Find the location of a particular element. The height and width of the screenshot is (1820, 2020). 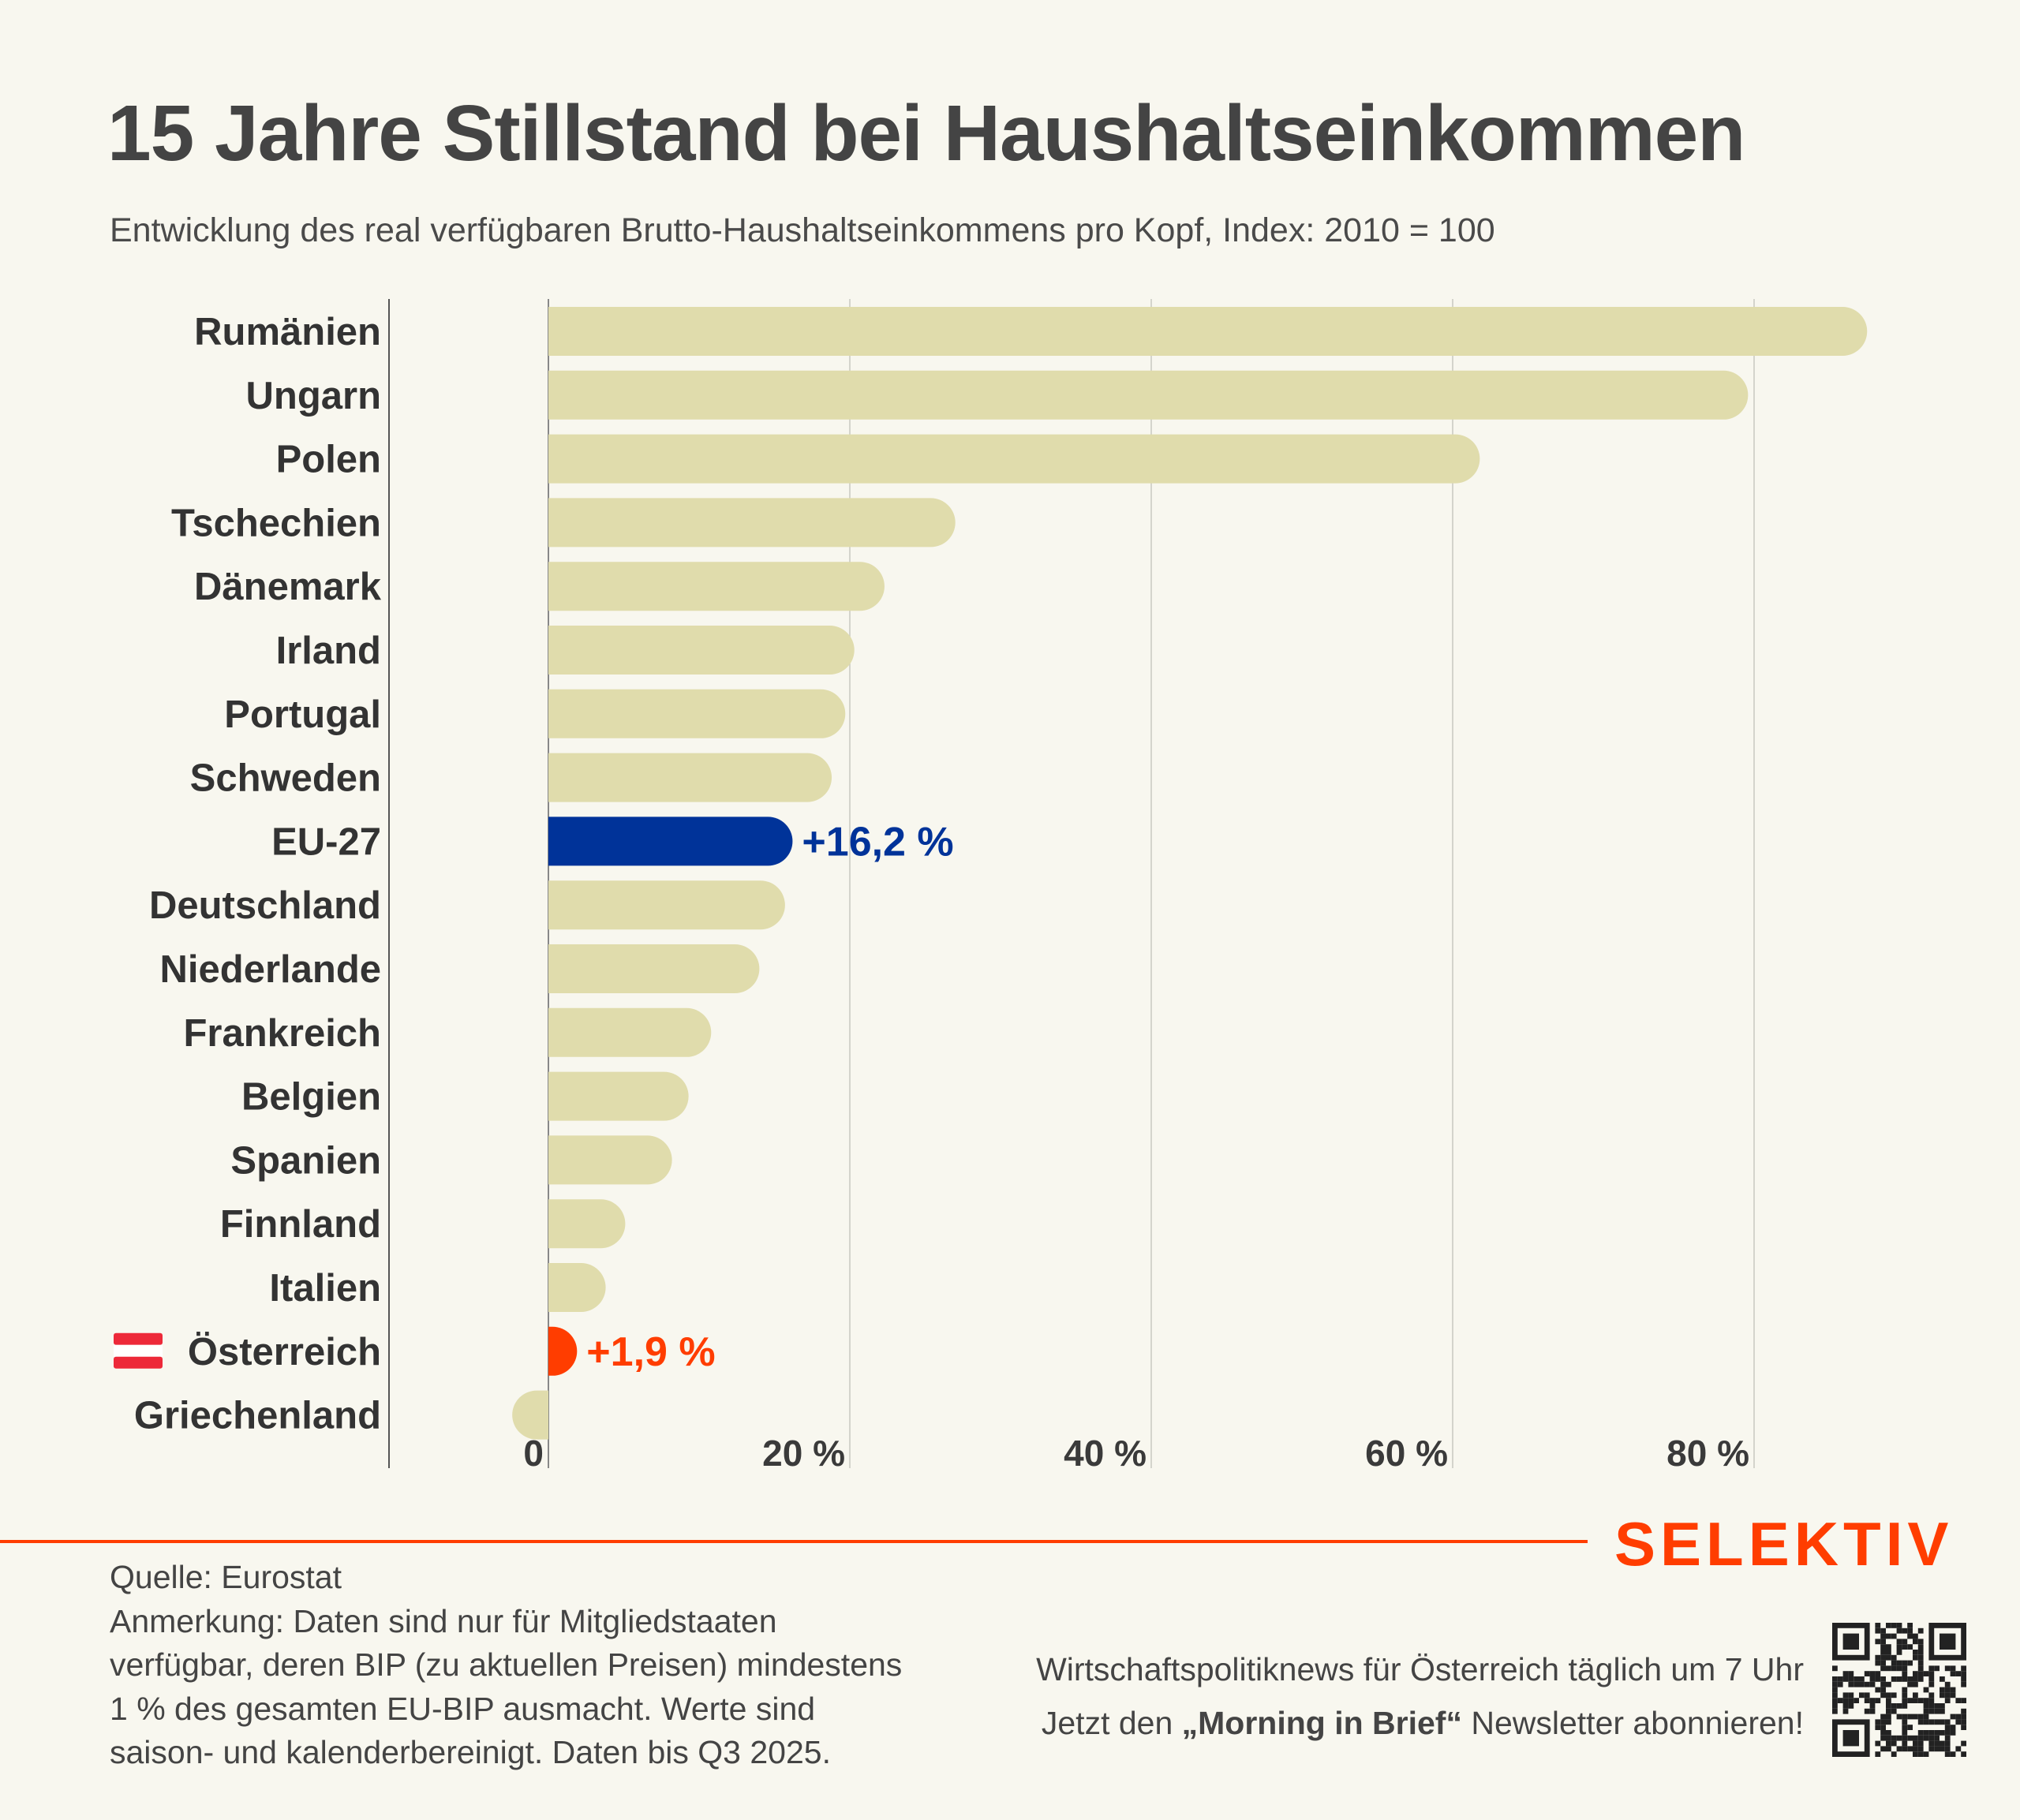

bar-tschechien is located at coordinates (752, 522).